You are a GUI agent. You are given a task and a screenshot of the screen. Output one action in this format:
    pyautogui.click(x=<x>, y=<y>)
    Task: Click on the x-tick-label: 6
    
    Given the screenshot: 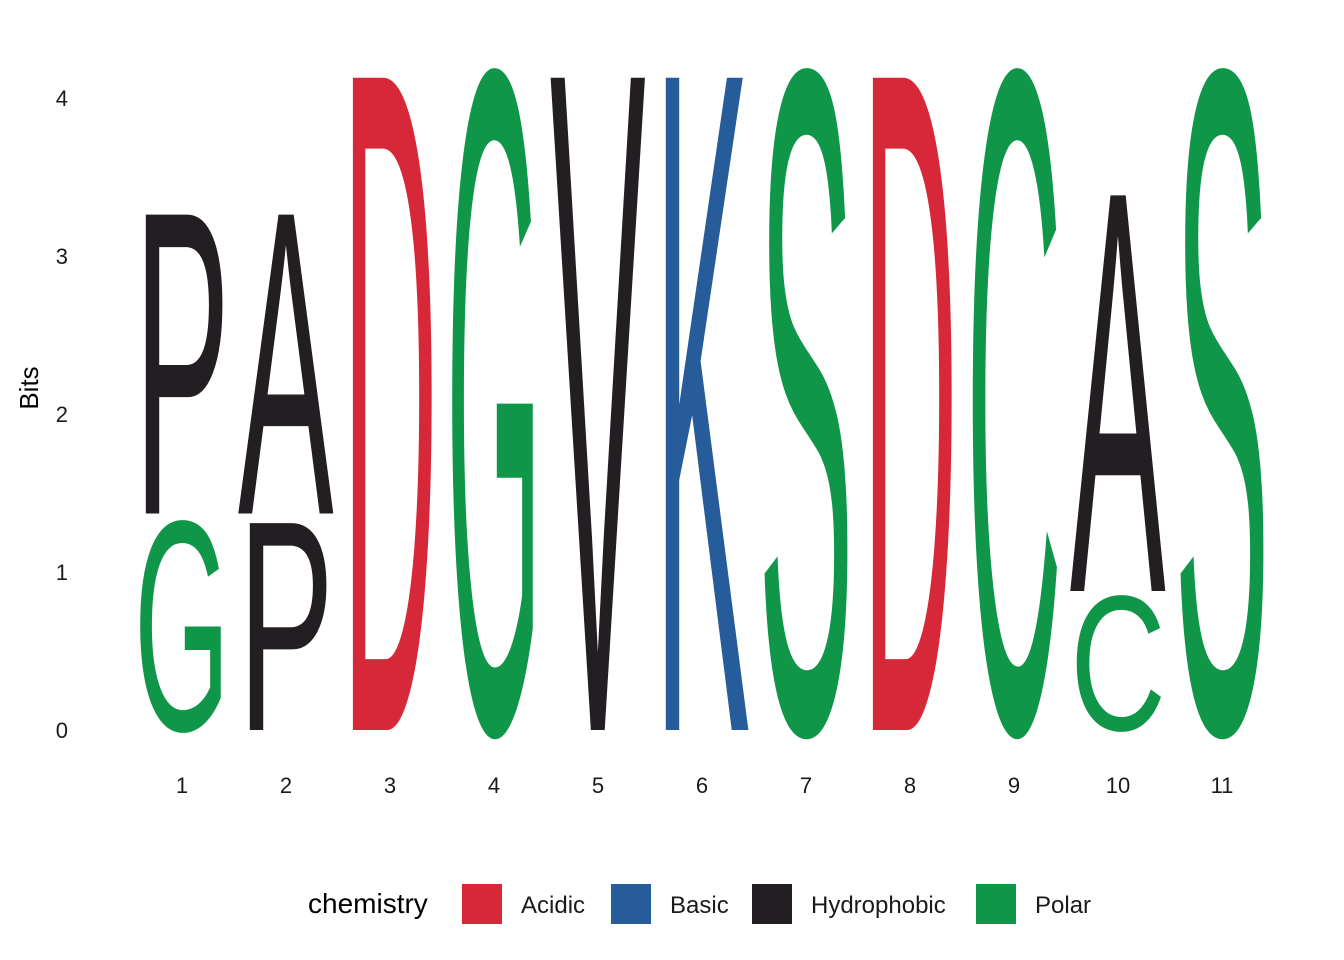 What is the action you would take?
    pyautogui.click(x=702, y=785)
    